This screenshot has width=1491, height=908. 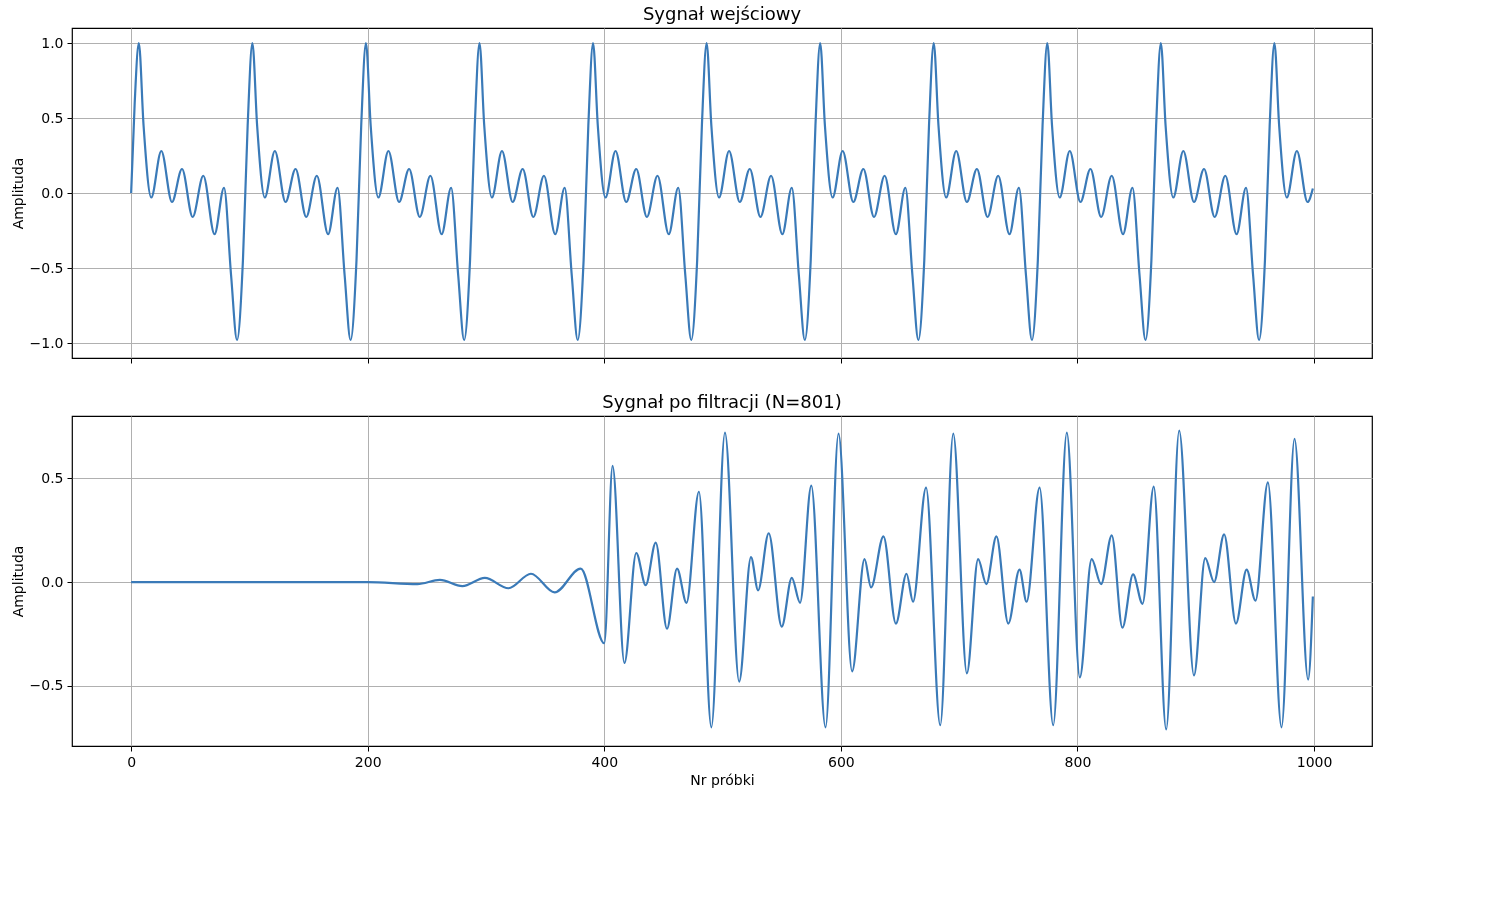 What do you see at coordinates (132, 761) in the screenshot?
I see `x-tick-label: 0` at bounding box center [132, 761].